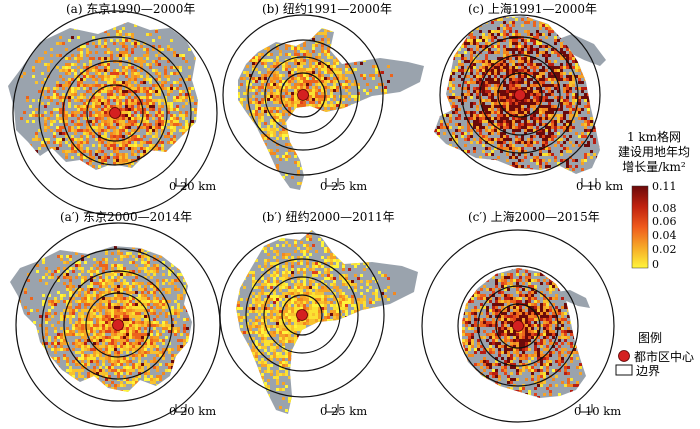 This screenshot has height=429, width=700. I want to click on panel-title: (a) 东京1990—2000年, so click(130, 9).